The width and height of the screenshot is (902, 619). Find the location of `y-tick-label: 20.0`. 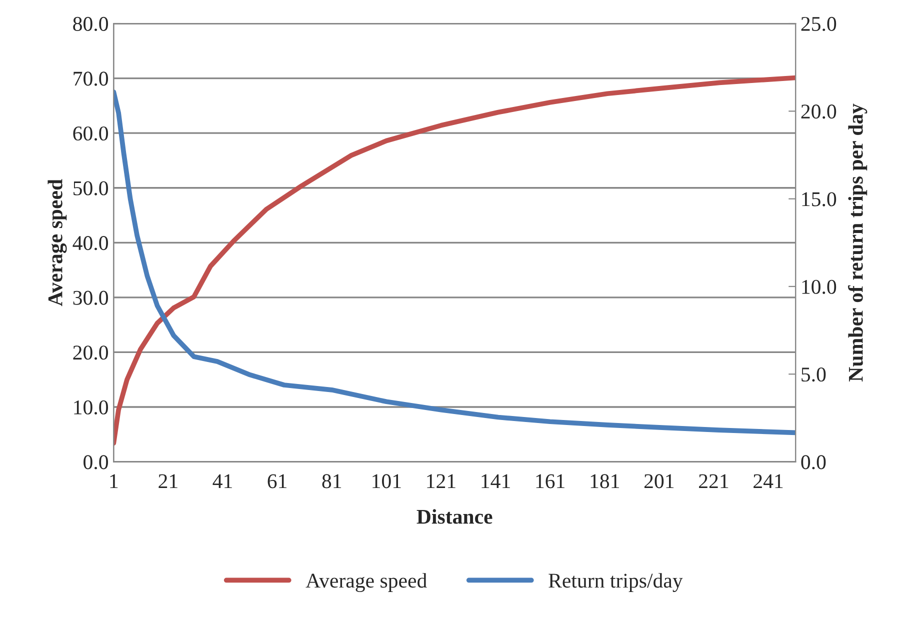

y-tick-label: 20.0 is located at coordinates (90, 353).